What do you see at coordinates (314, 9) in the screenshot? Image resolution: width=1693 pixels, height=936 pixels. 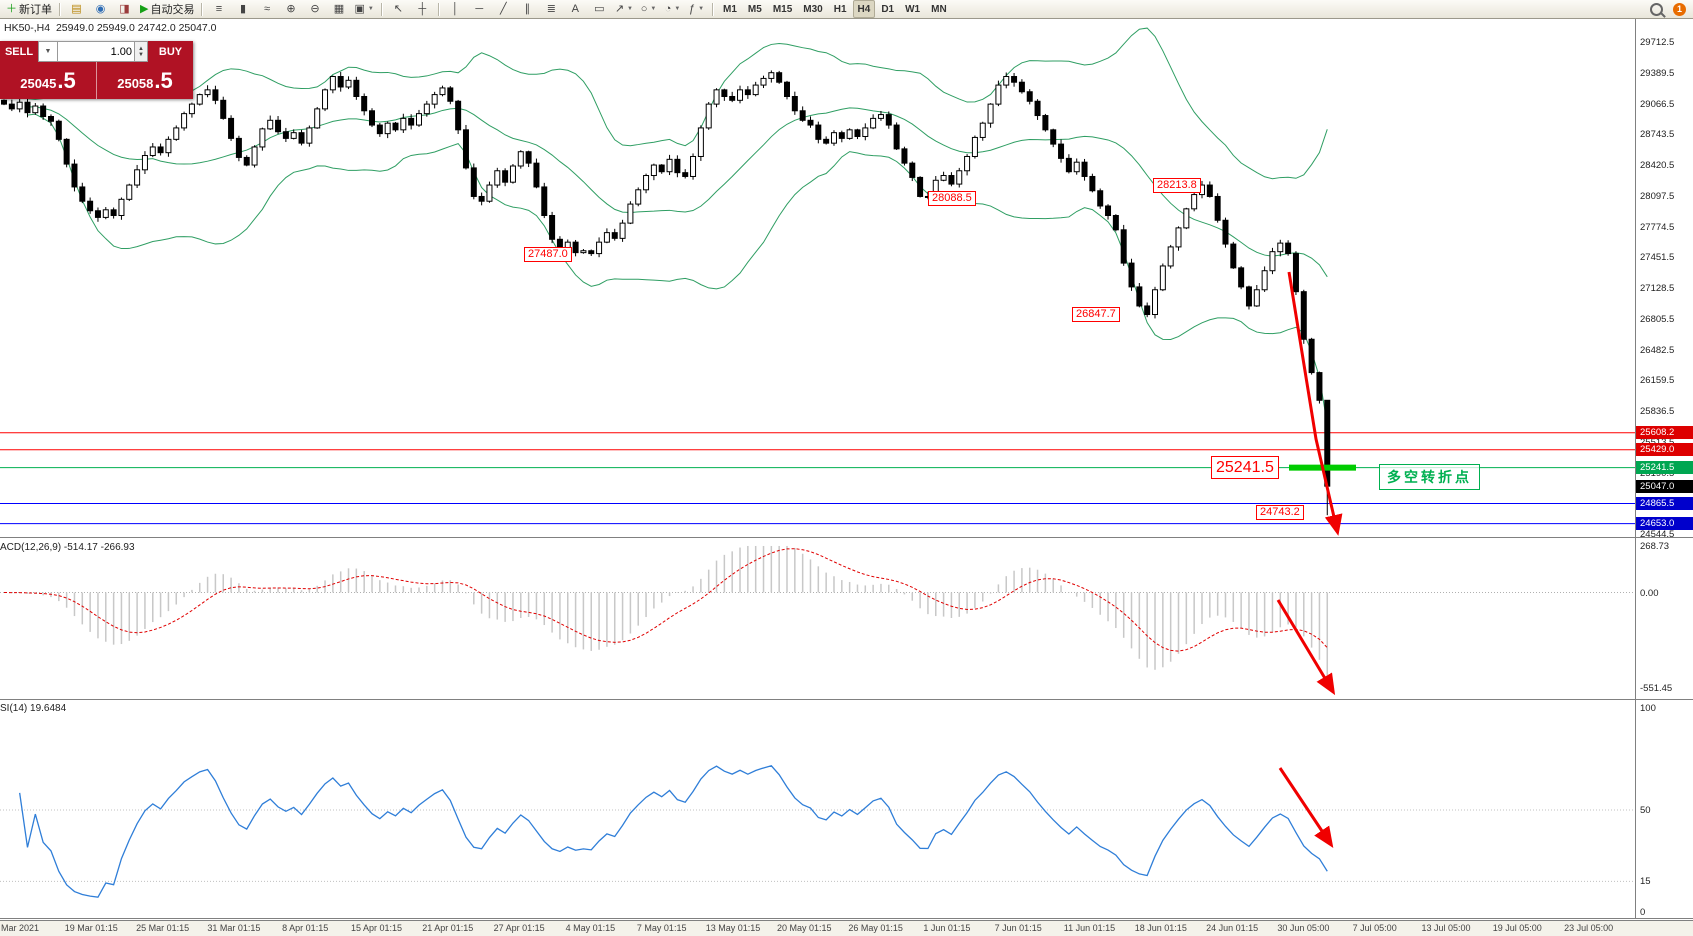 I see `zoom-out-button: ⊖` at bounding box center [314, 9].